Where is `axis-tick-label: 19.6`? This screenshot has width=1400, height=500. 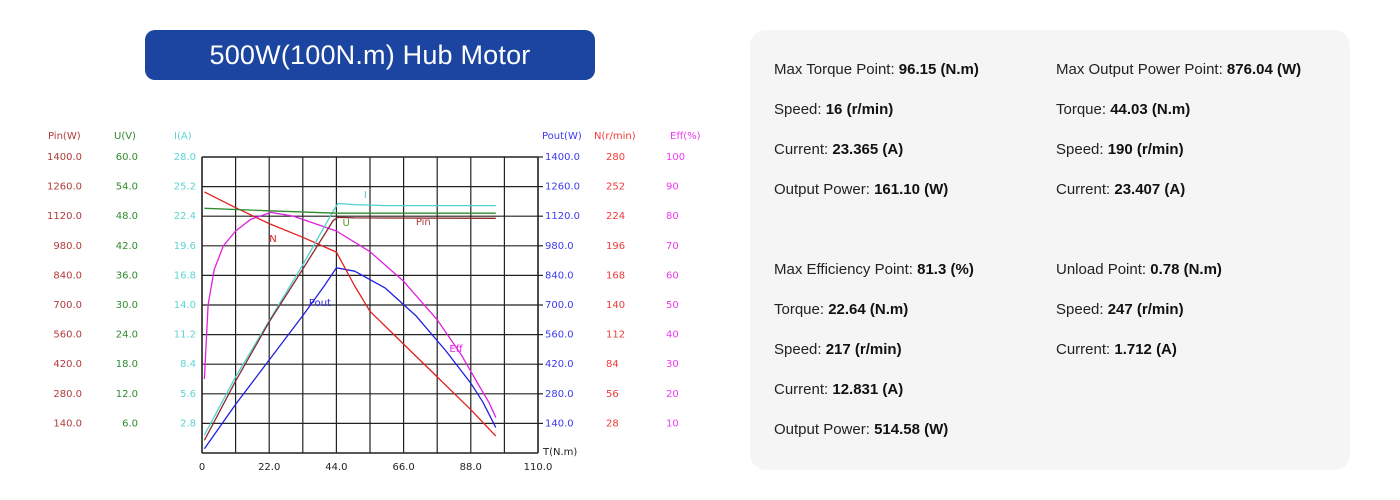 axis-tick-label: 19.6 is located at coordinates (185, 246).